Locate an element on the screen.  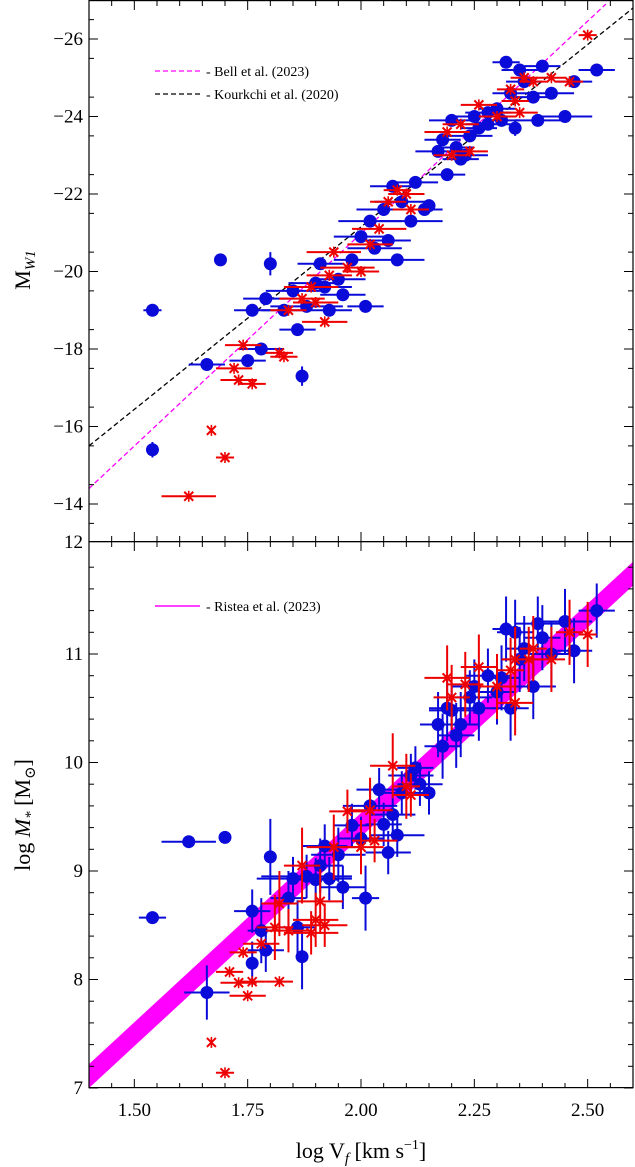
top-y-tick-label: −14 is located at coordinates (68, 504).